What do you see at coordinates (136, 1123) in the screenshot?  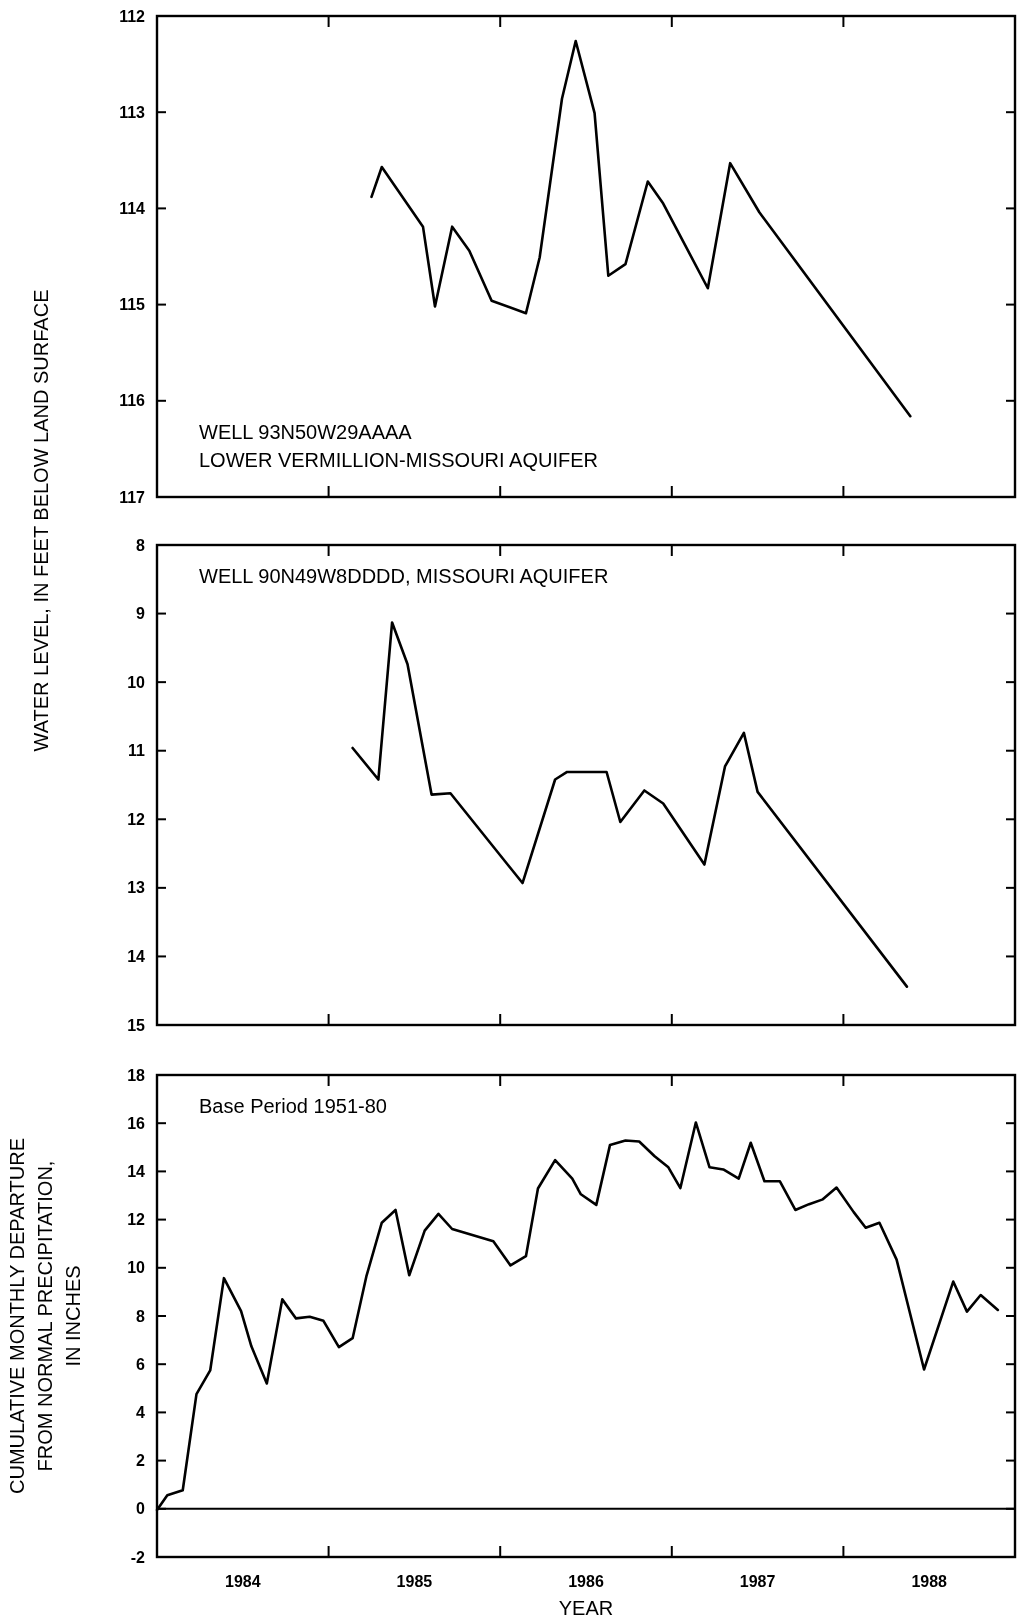 I see `y-tick-label: 16` at bounding box center [136, 1123].